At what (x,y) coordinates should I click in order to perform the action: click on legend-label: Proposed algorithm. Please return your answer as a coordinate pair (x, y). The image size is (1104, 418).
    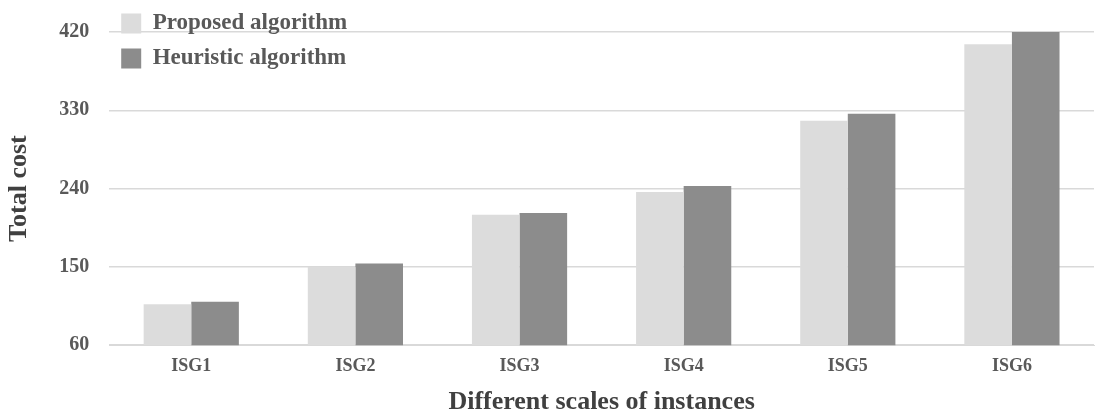
    Looking at the image, I should click on (250, 22).